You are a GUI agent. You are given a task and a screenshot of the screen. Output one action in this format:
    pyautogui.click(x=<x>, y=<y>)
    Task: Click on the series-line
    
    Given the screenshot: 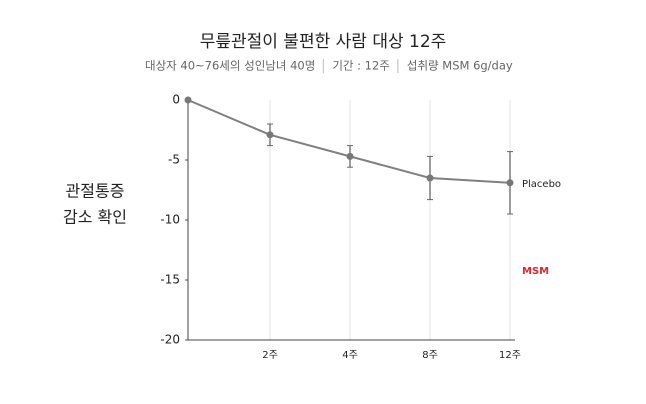 What is the action you would take?
    pyautogui.click(x=349, y=141)
    